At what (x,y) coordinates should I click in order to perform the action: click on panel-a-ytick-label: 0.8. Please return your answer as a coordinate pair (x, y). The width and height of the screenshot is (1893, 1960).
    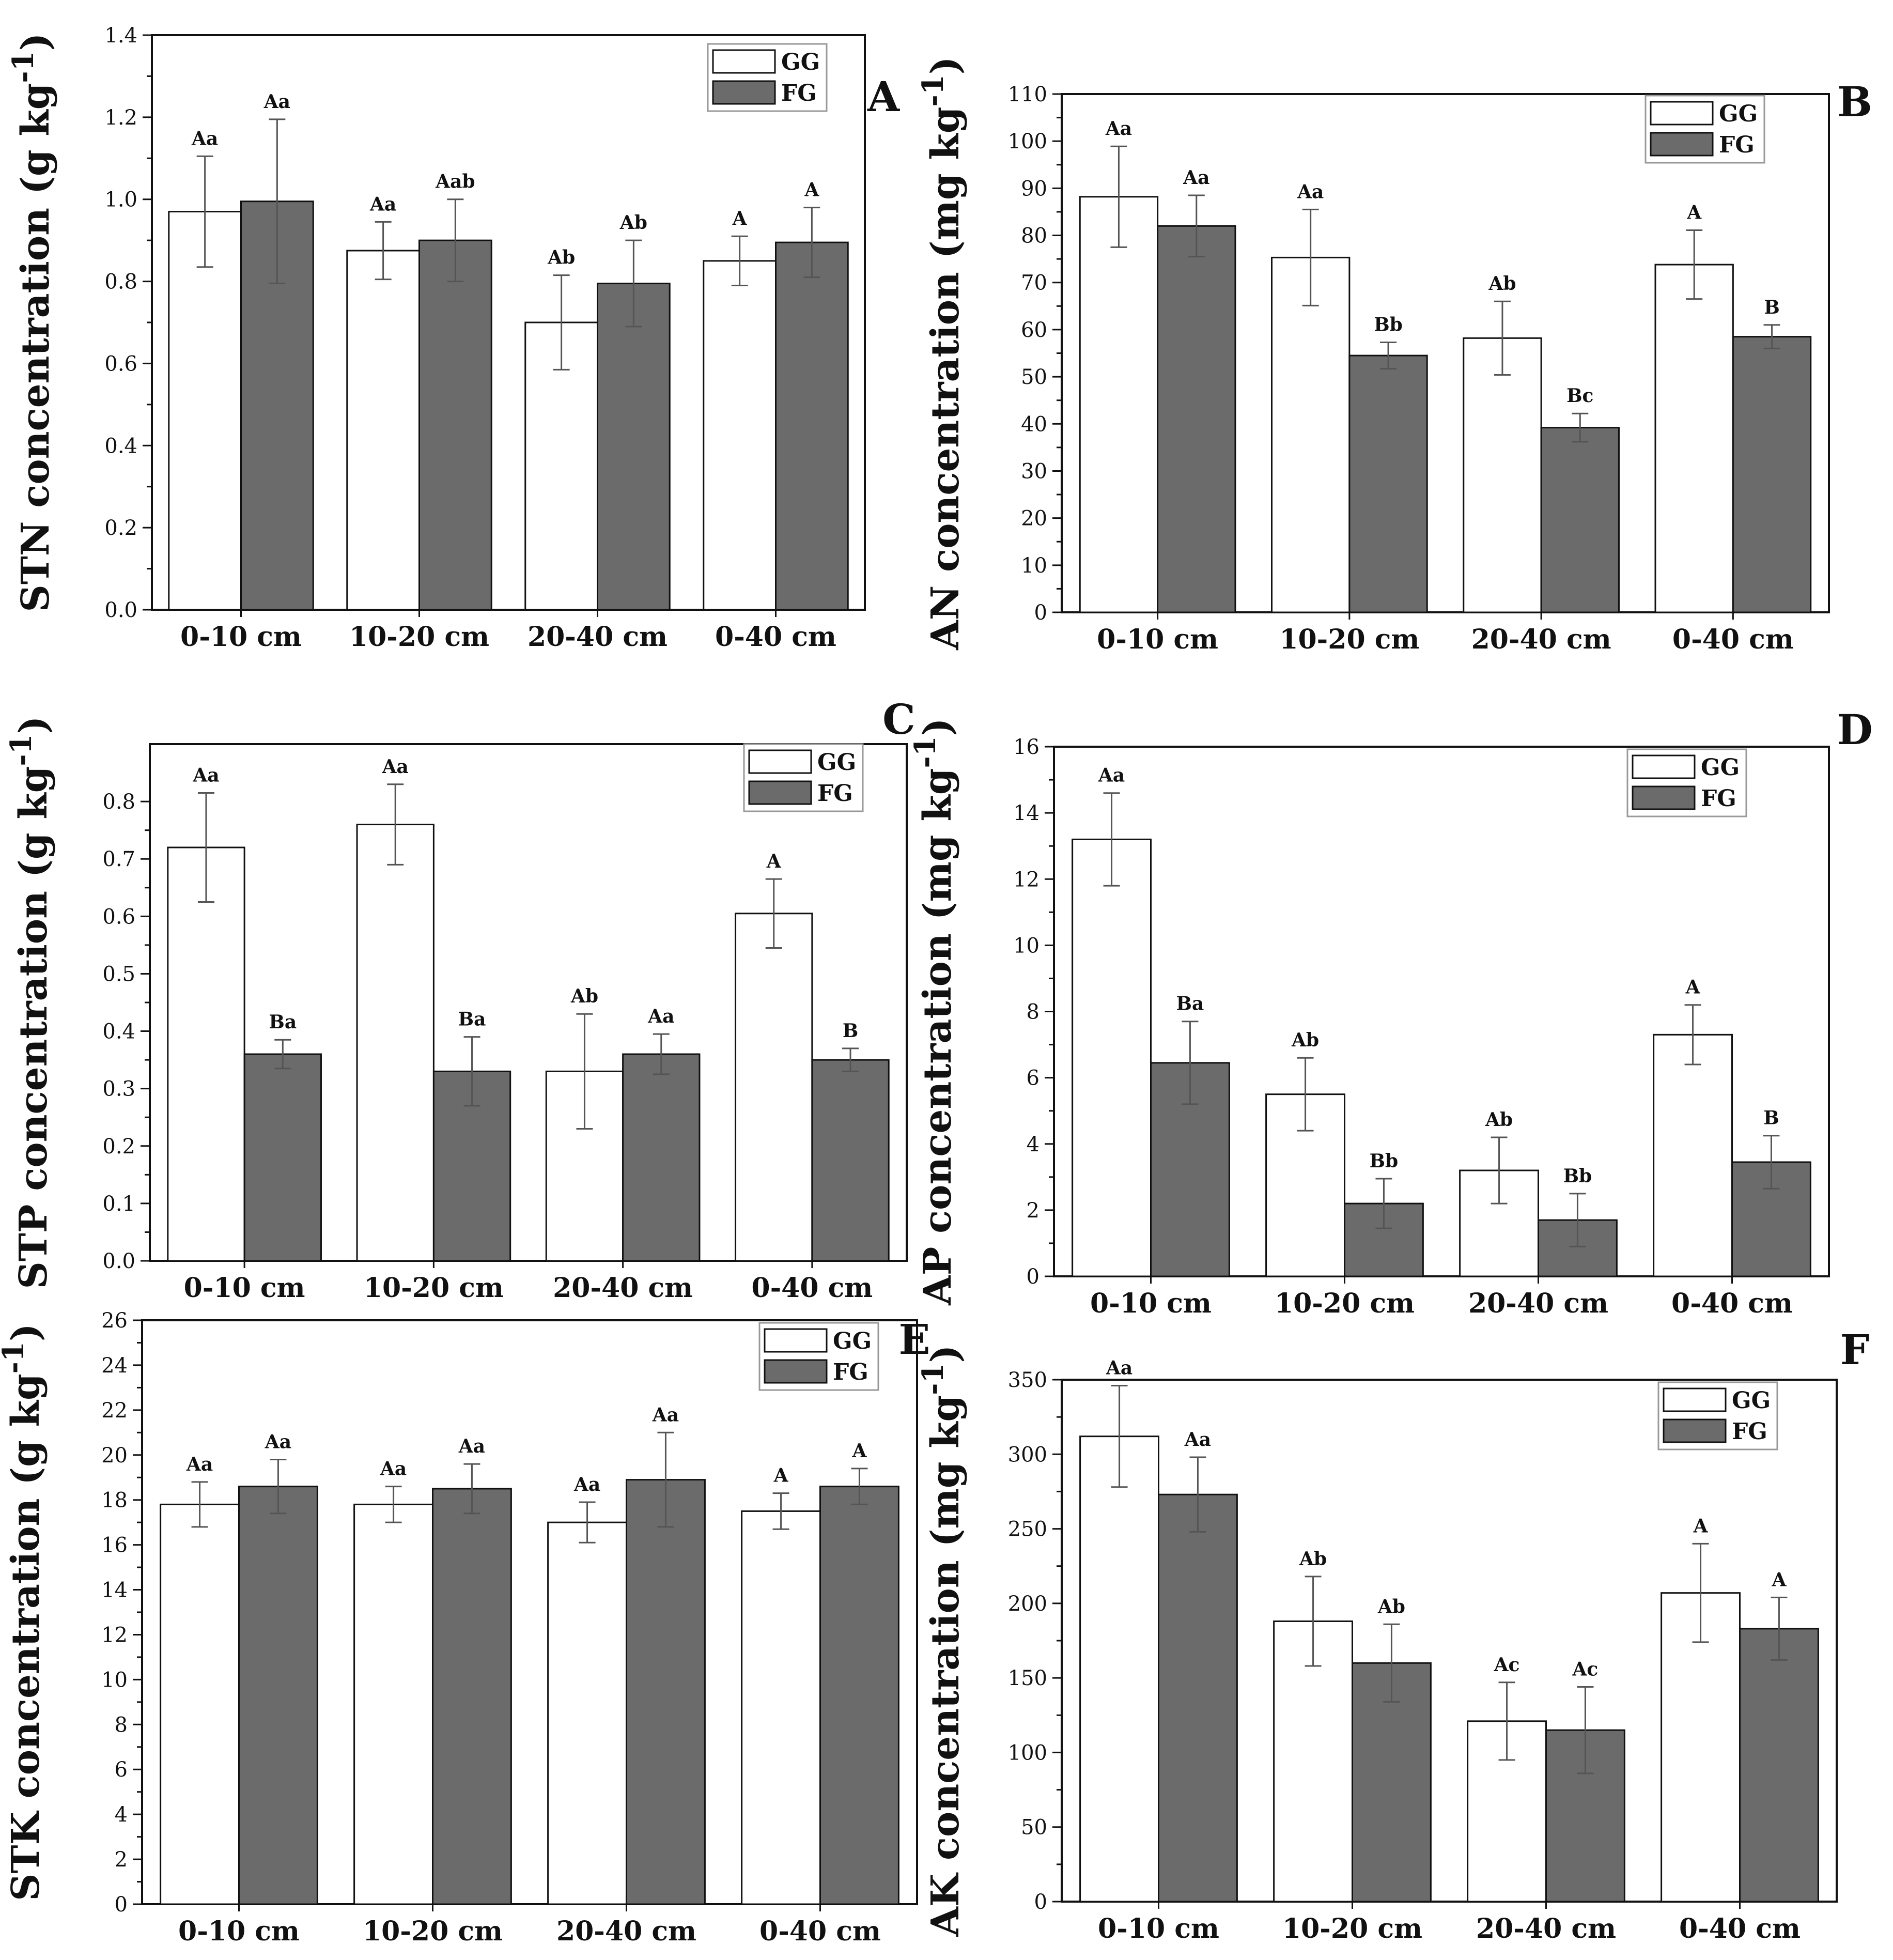
    Looking at the image, I should click on (120, 282).